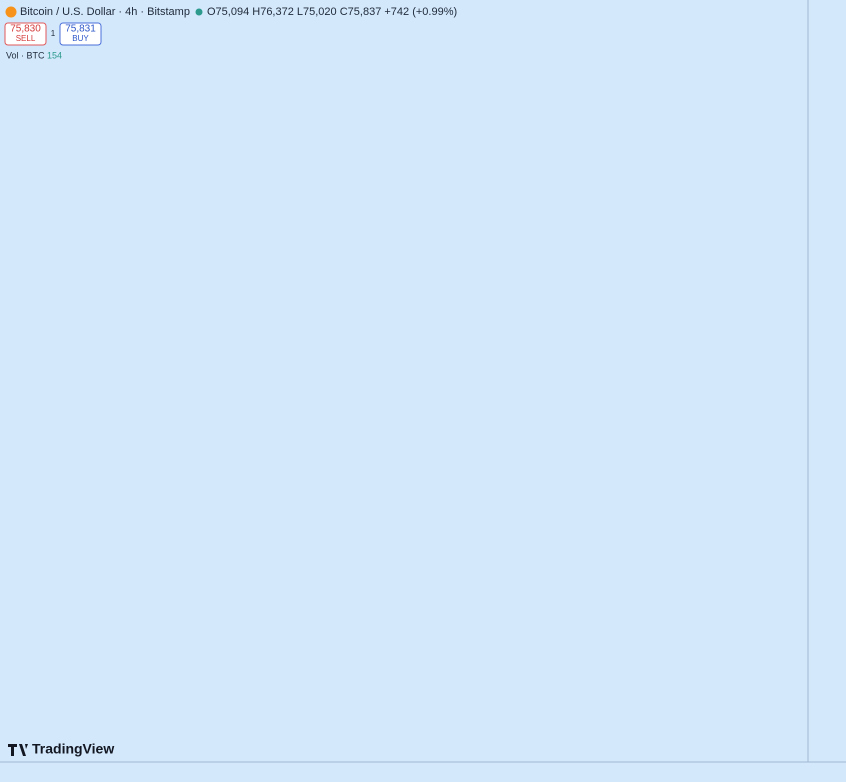  I want to click on buy-price: 75,831, so click(80, 29).